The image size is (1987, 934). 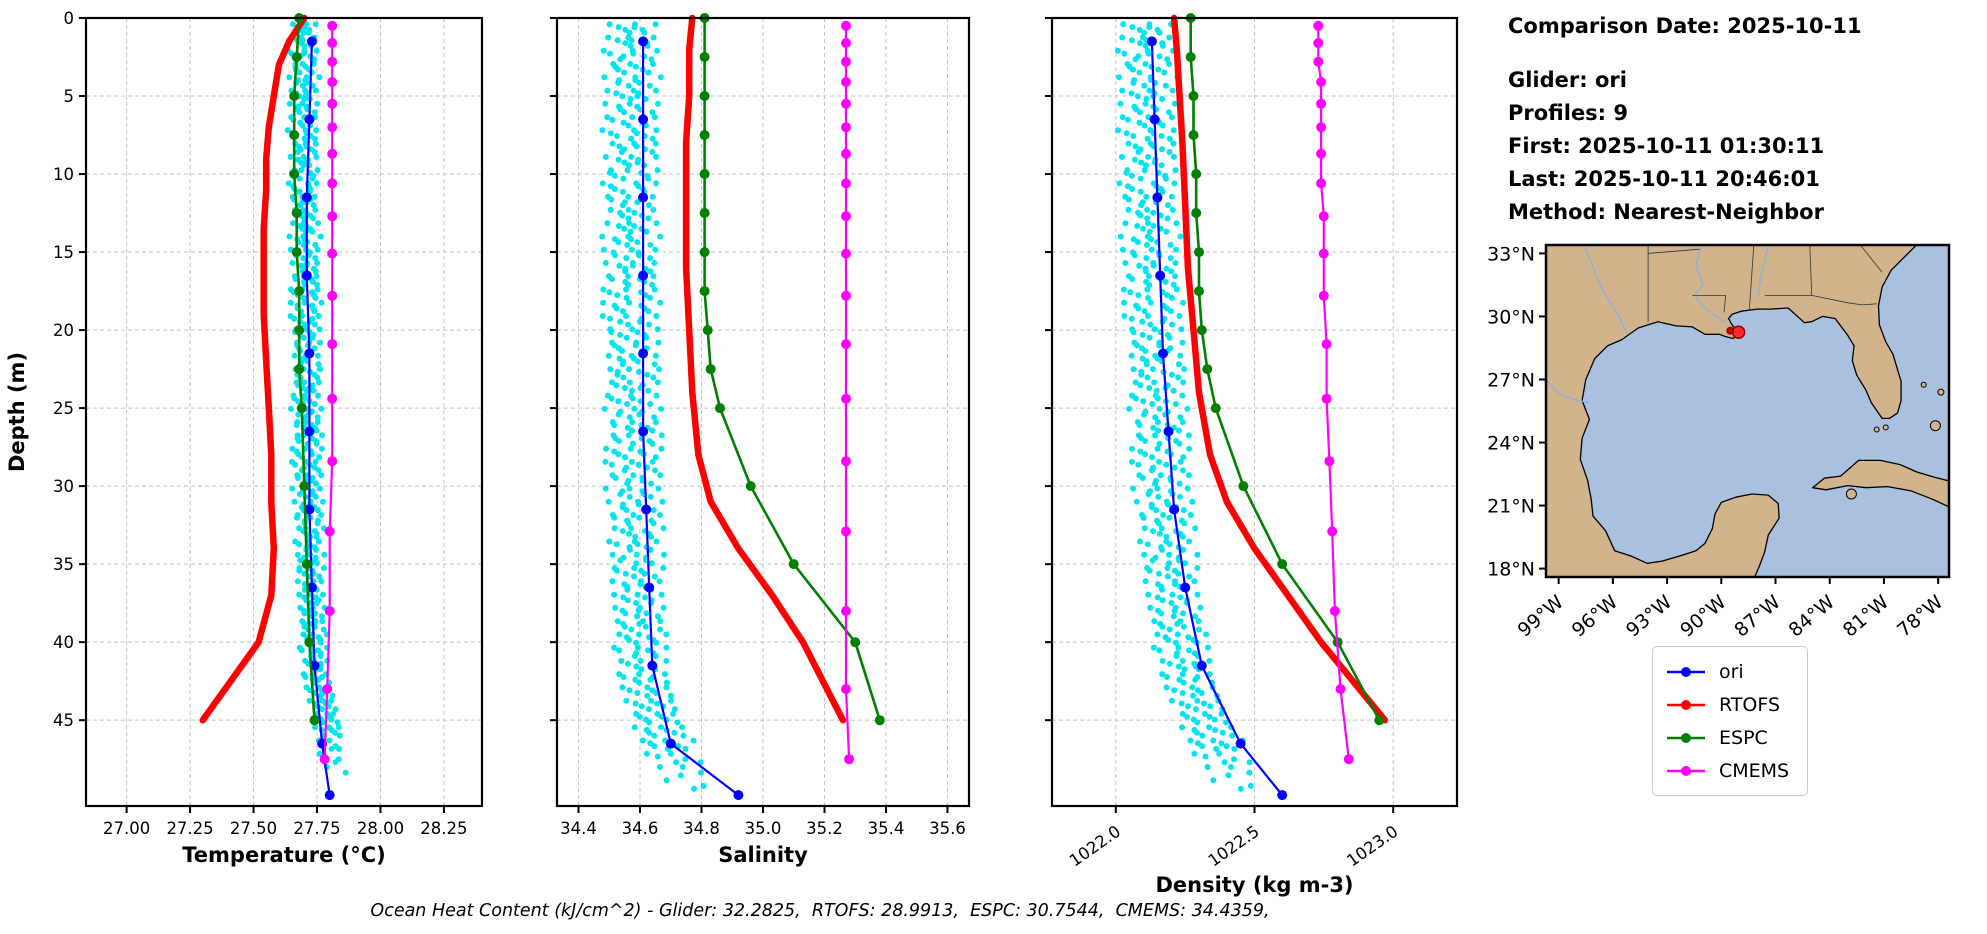 What do you see at coordinates (63, 564) in the screenshot?
I see `y-tick-label: 35` at bounding box center [63, 564].